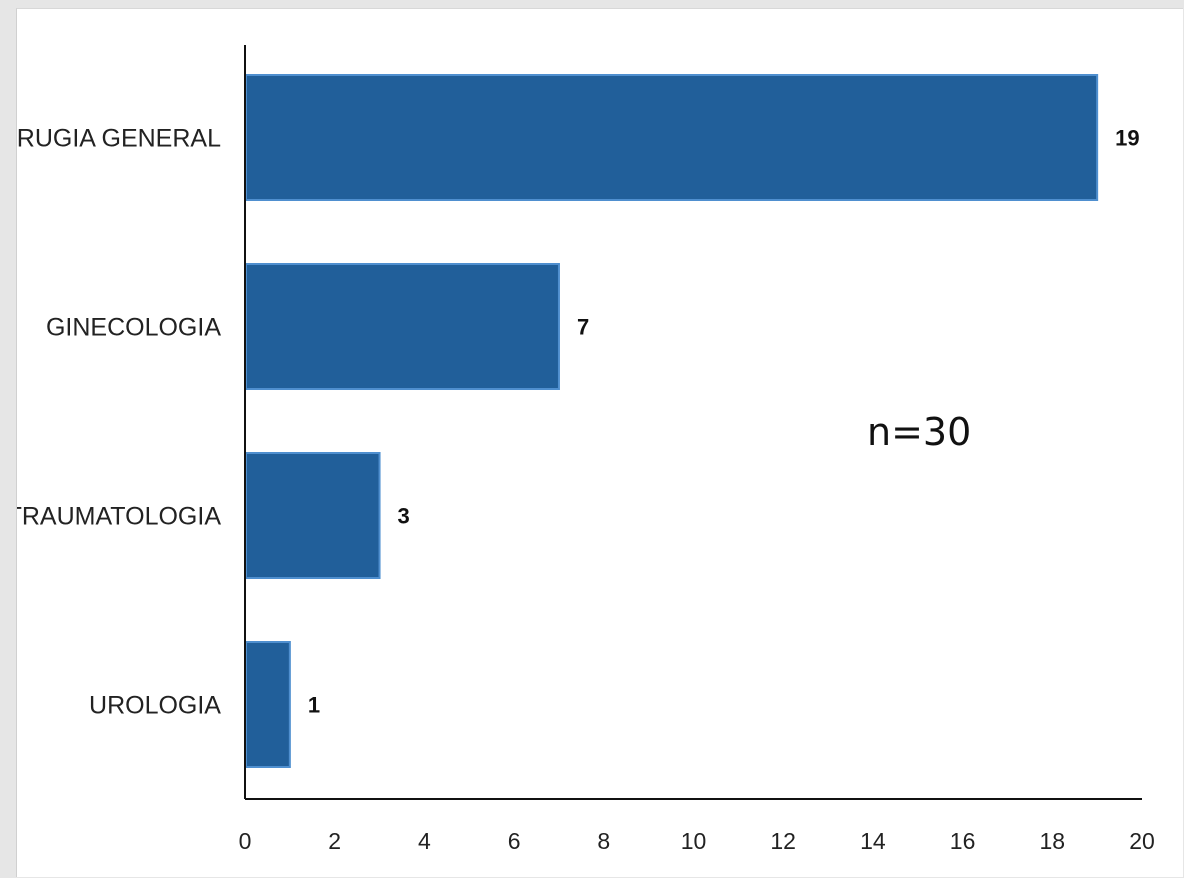  I want to click on bar-cirugia-general, so click(672, 137).